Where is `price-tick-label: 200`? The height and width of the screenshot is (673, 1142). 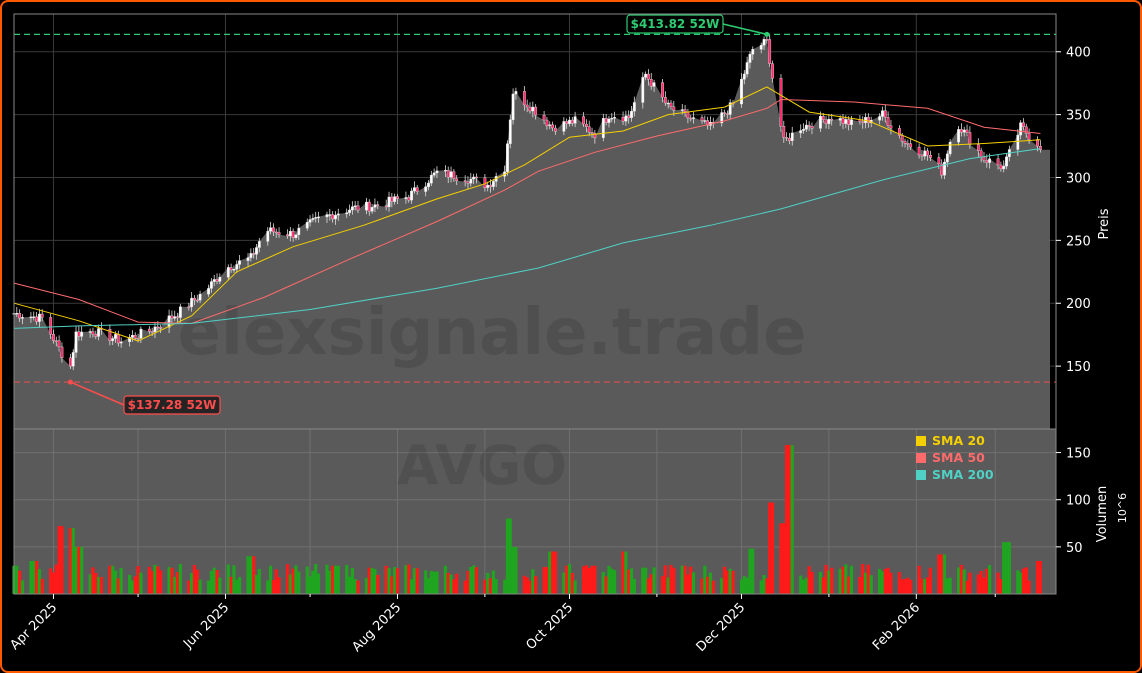
price-tick-label: 200 is located at coordinates (1078, 304).